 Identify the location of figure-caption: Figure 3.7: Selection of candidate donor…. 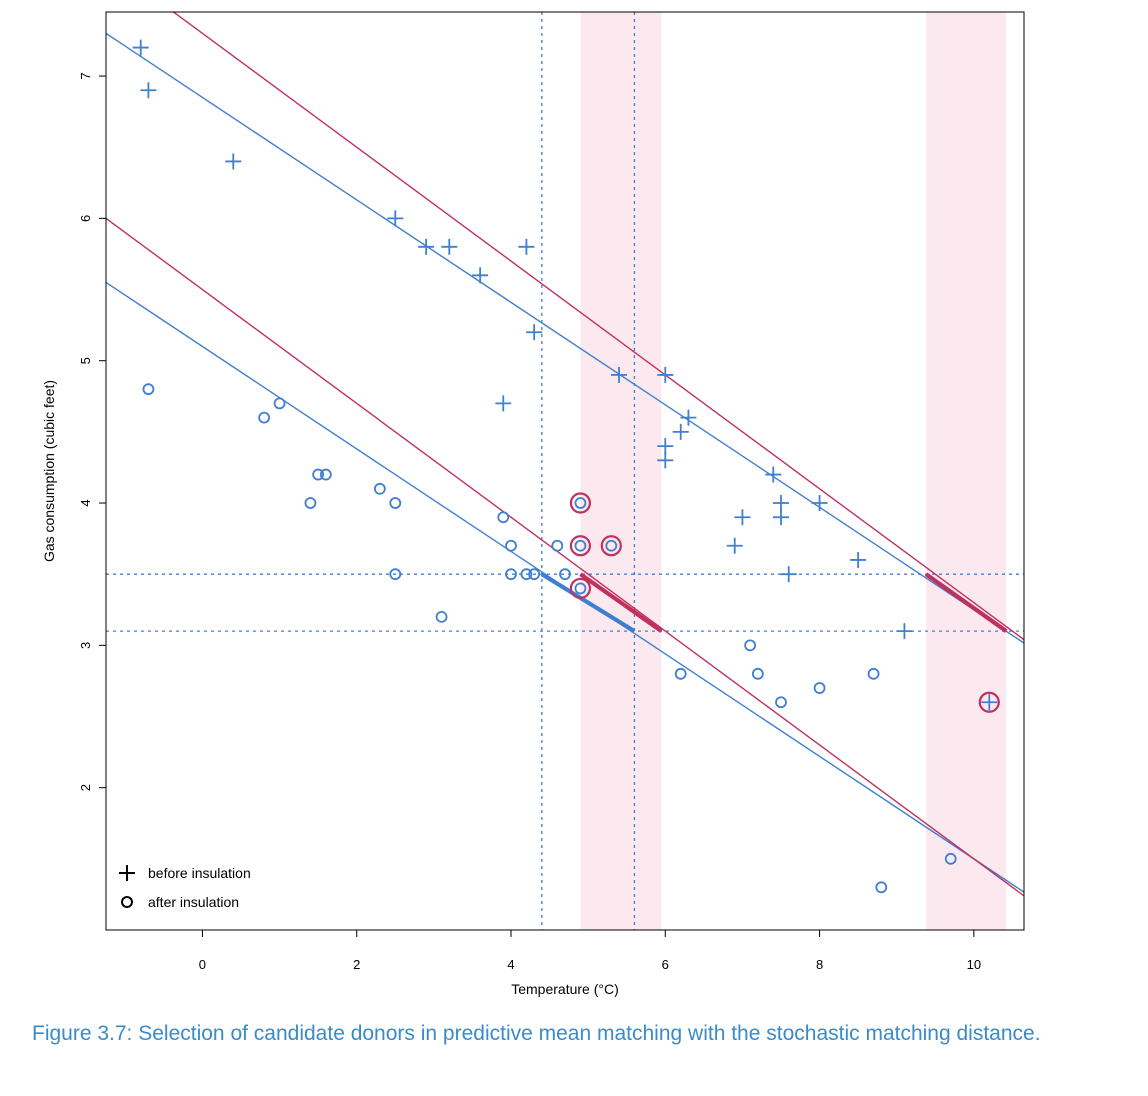
(536, 1033).